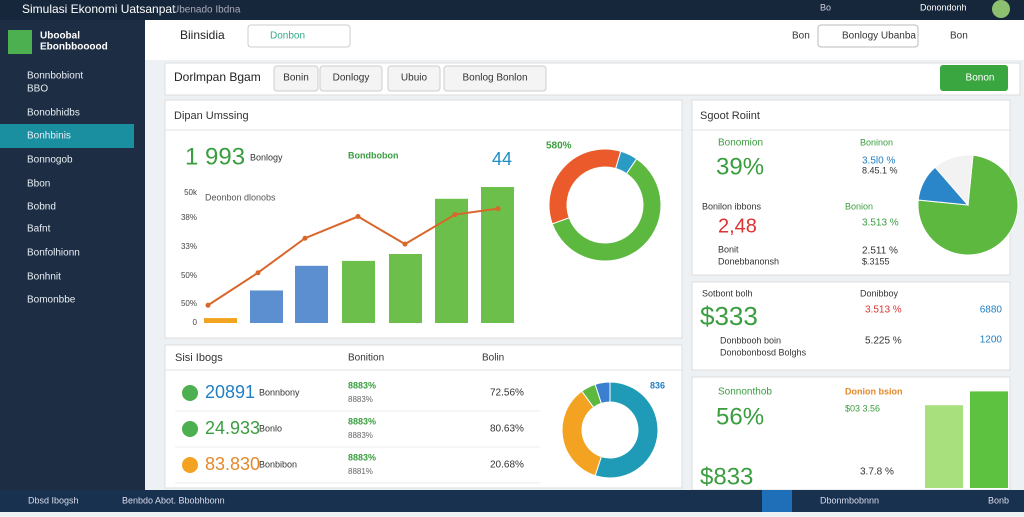 This screenshot has width=1024, height=517. I want to click on label: 72.56%, so click(507, 393).